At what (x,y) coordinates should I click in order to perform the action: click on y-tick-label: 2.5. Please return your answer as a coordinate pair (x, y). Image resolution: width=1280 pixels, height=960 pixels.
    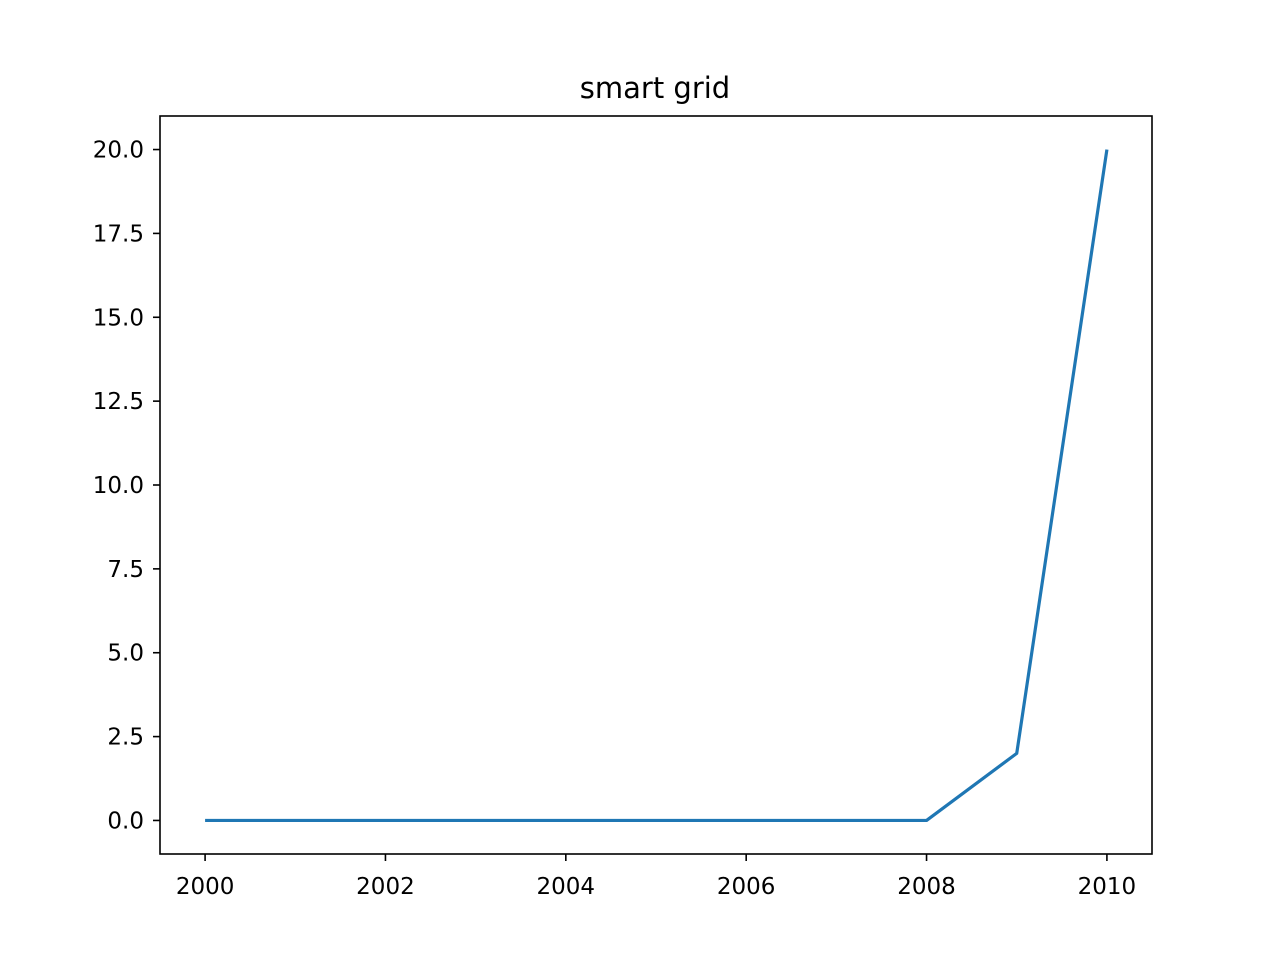
    Looking at the image, I should click on (125, 738).